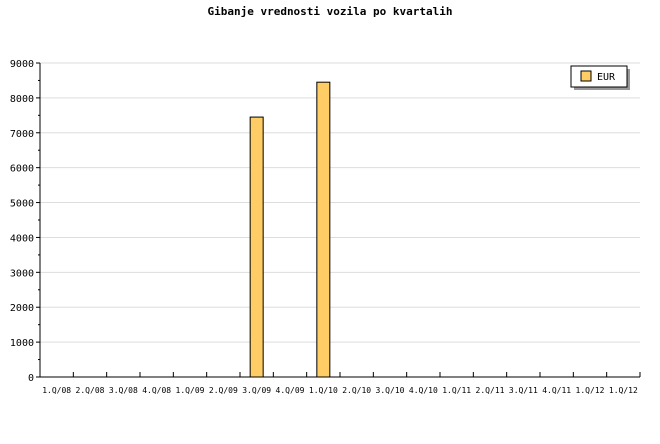 The height and width of the screenshot is (444, 660). What do you see at coordinates (22, 99) in the screenshot?
I see `y-tick-label: 8000` at bounding box center [22, 99].